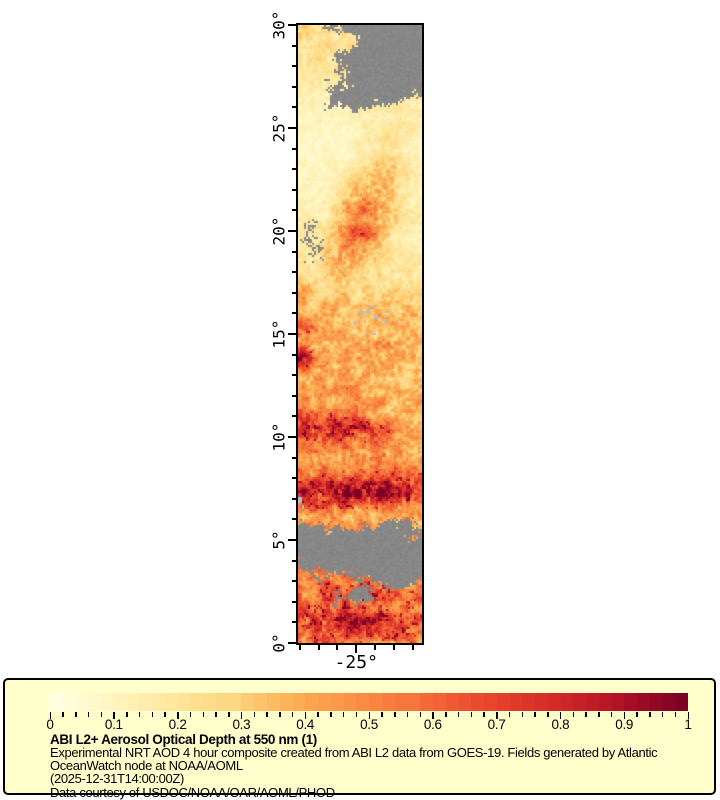  What do you see at coordinates (113, 724) in the screenshot?
I see `colorbar-tick-label: 0.1` at bounding box center [113, 724].